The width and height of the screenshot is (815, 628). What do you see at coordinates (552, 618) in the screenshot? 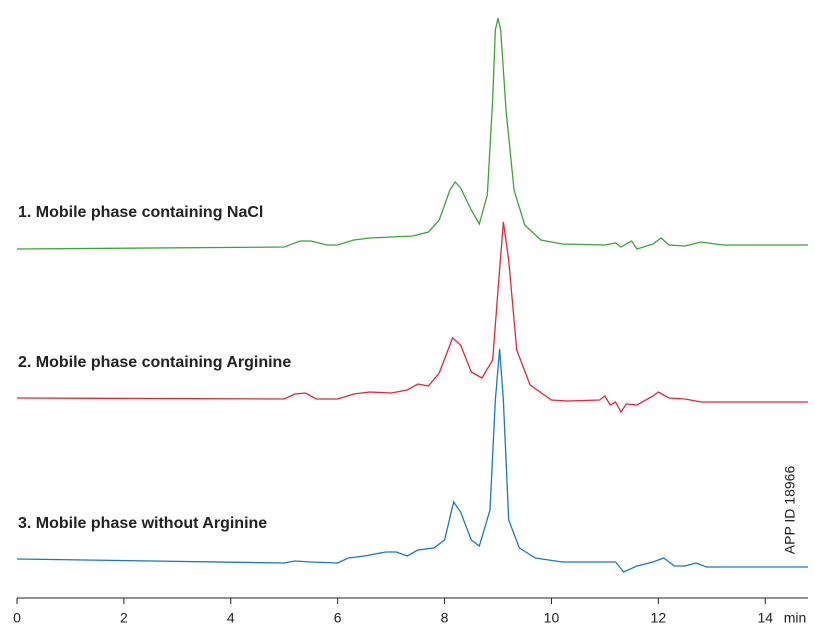
I see `x-tick-label: 10` at bounding box center [552, 618].